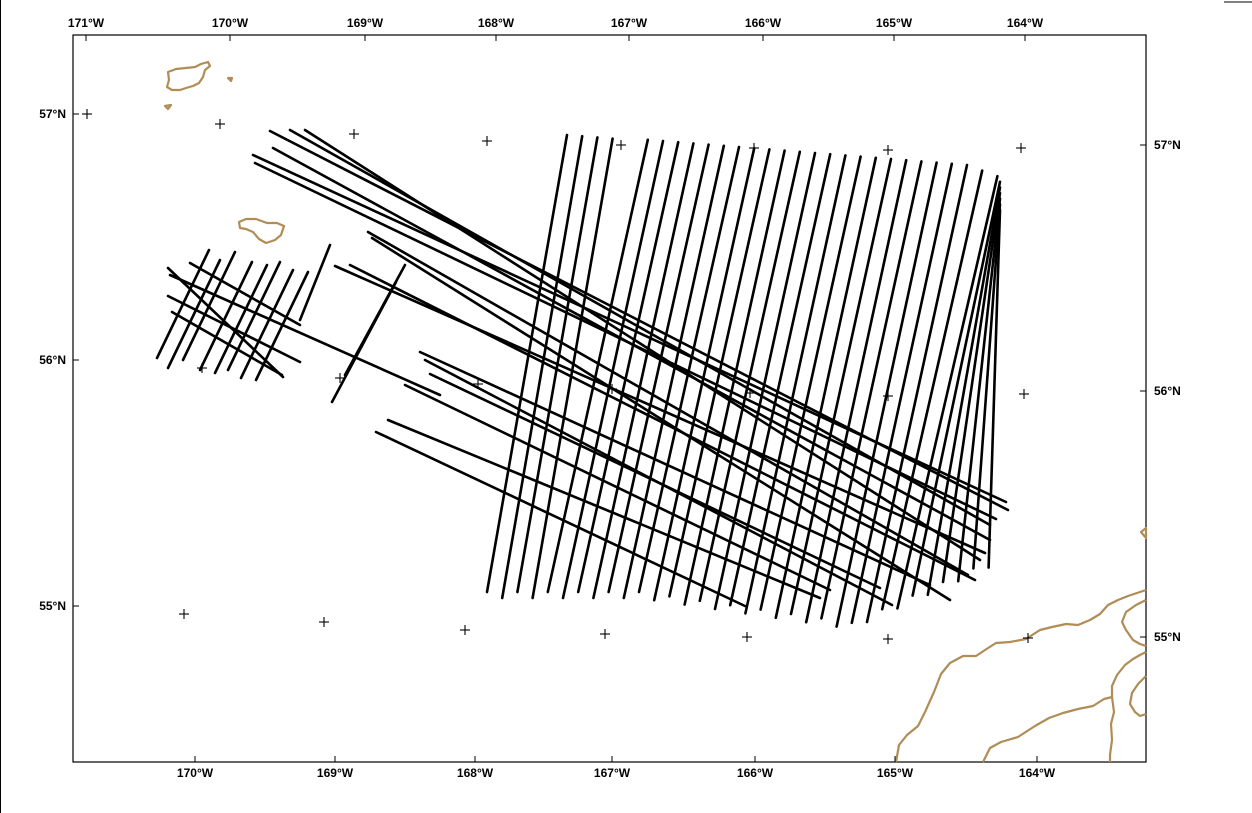  Describe the element at coordinates (1037, 773) in the screenshot. I see `bottom-lon-label: 164°W` at that location.